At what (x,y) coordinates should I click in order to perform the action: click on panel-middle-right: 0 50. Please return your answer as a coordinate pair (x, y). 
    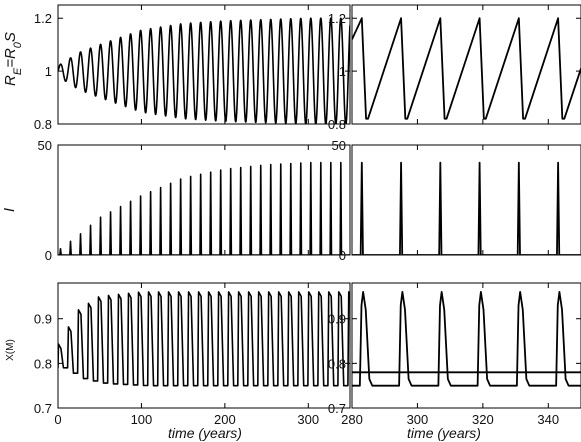
    Looking at the image, I should click on (456, 200).